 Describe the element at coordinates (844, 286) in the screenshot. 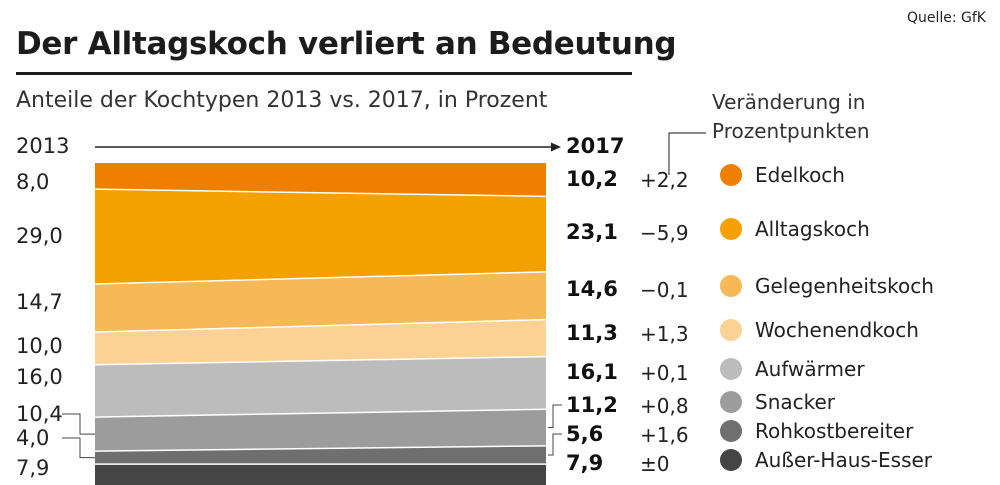

I see `legend-label: Gelegenheitskoch` at that location.